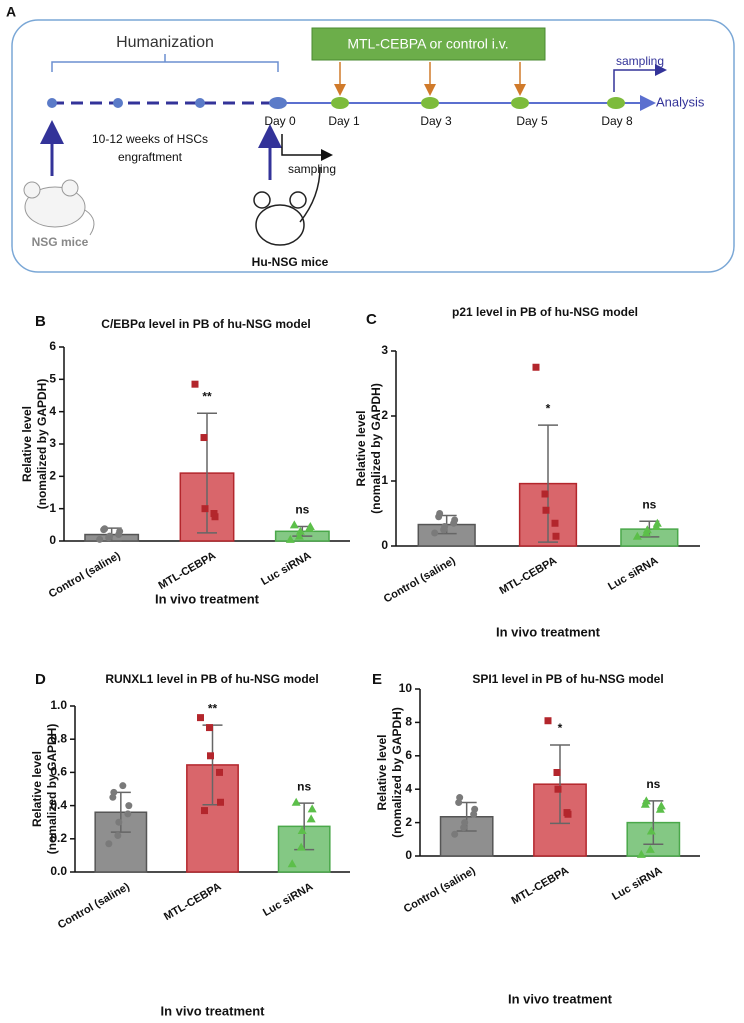 The width and height of the screenshot is (744, 1023). What do you see at coordinates (408, 722) in the screenshot?
I see `y-tick-label: 8` at bounding box center [408, 722].